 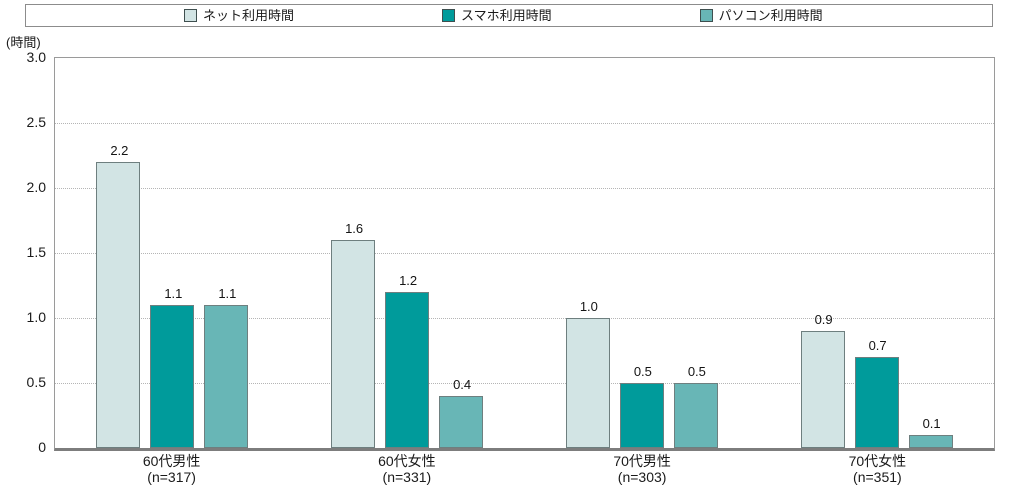 I want to click on bar-value-label: 0.7, so click(x=877, y=345).